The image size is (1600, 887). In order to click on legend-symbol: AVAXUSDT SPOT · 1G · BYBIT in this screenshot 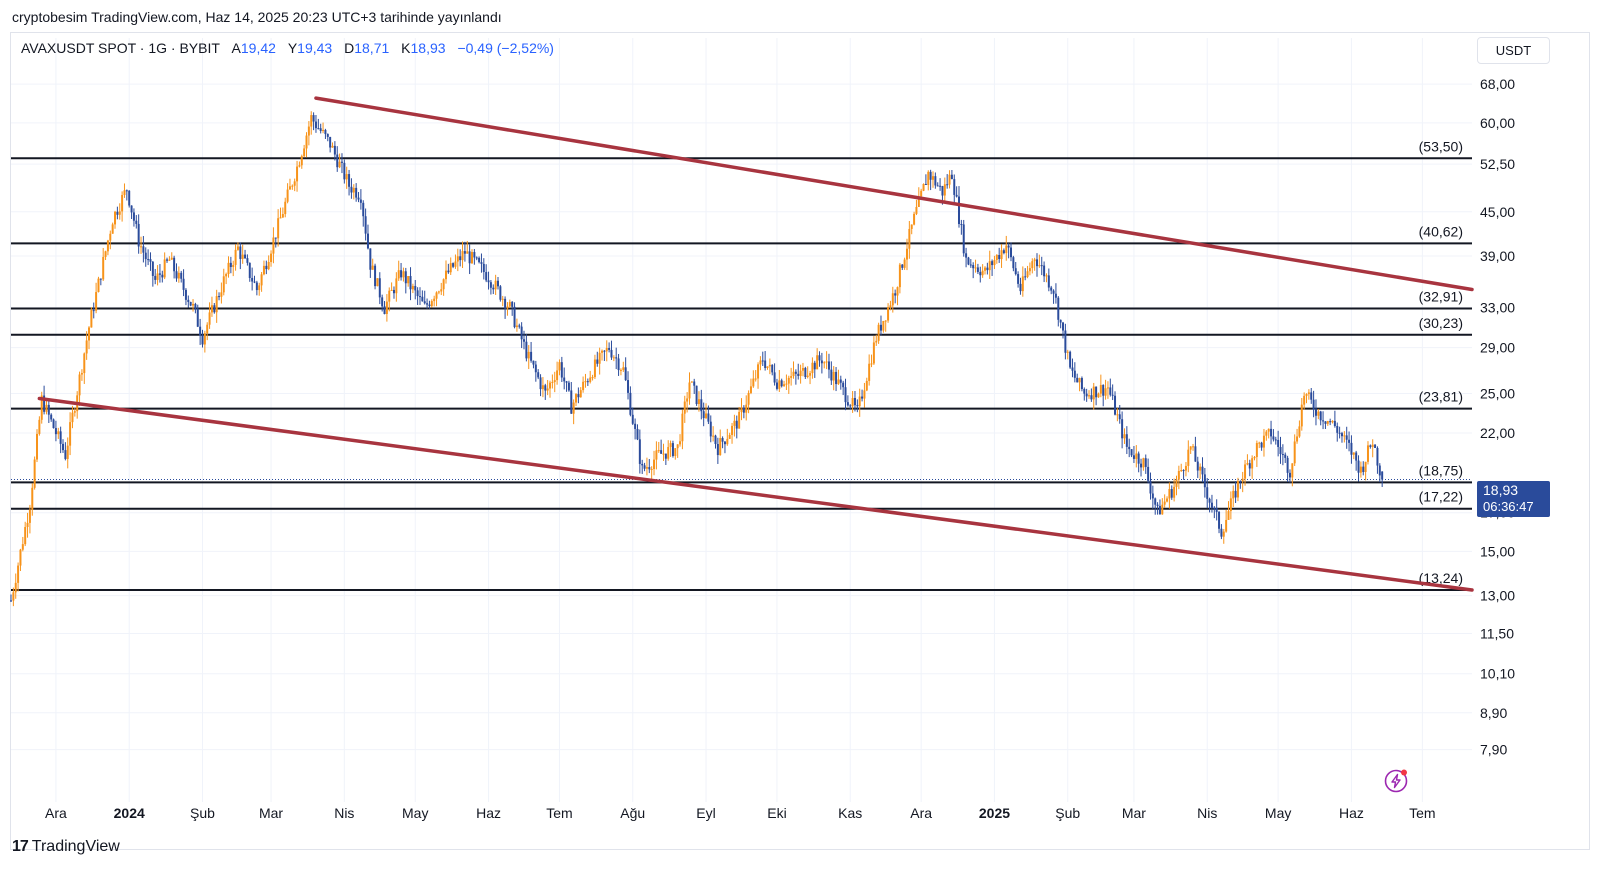, I will do `click(120, 48)`.